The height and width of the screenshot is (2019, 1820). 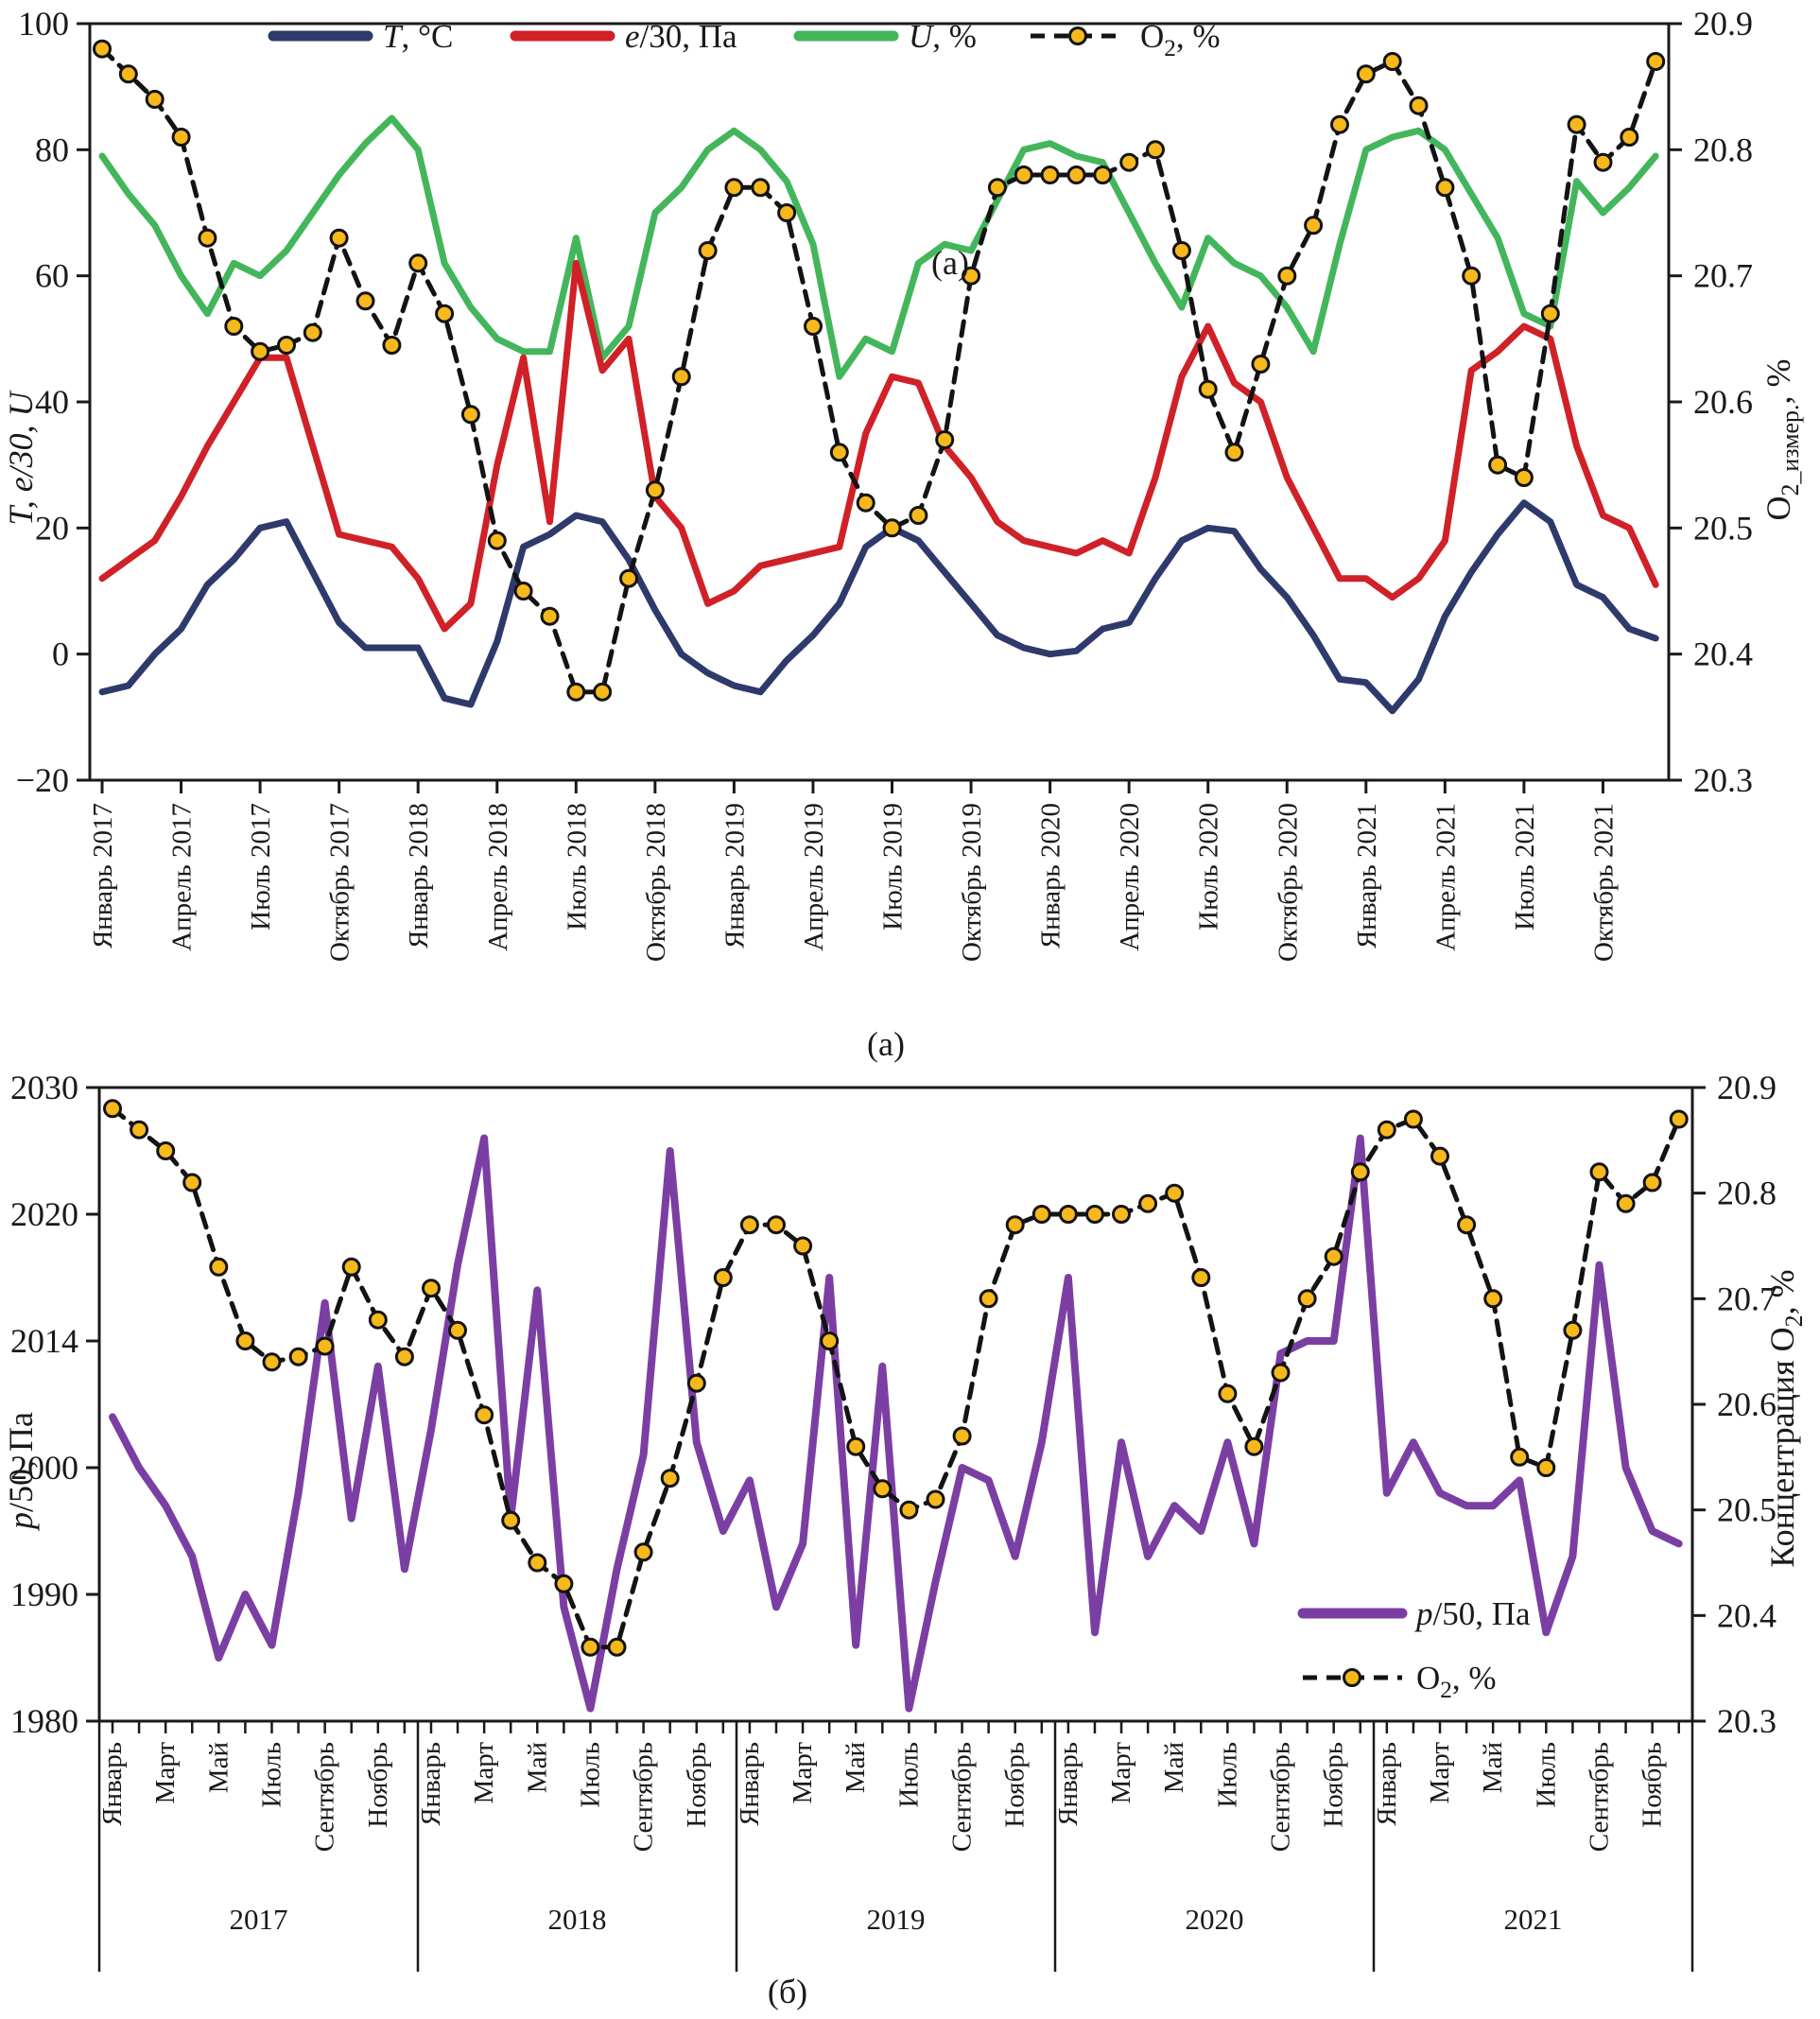 What do you see at coordinates (259, 1919) in the screenshot?
I see `panel-b-year-label: 2017` at bounding box center [259, 1919].